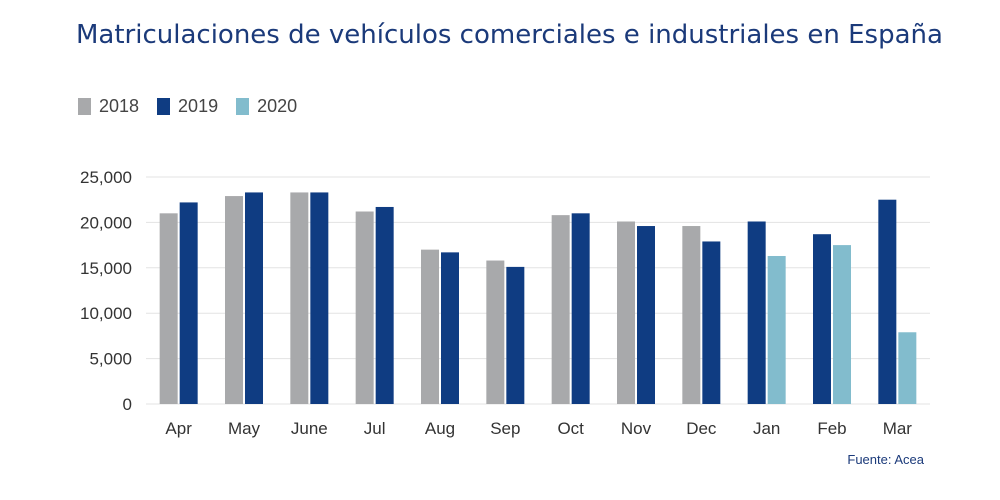  I want to click on legend-label-2018: 2018, so click(119, 106).